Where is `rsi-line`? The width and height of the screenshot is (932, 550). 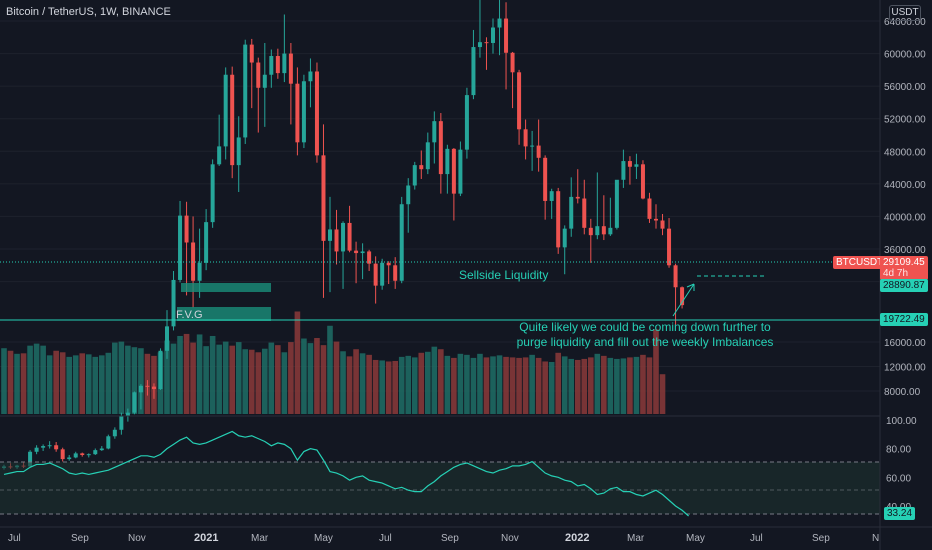
rsi-line is located at coordinates (346, 473).